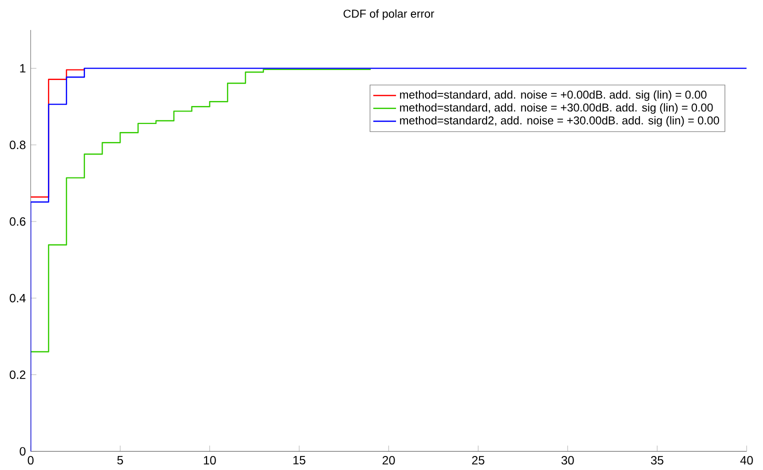 The image size is (763, 470). Describe the element at coordinates (389, 14) in the screenshot. I see `chart-title: CDF of polar error` at that location.